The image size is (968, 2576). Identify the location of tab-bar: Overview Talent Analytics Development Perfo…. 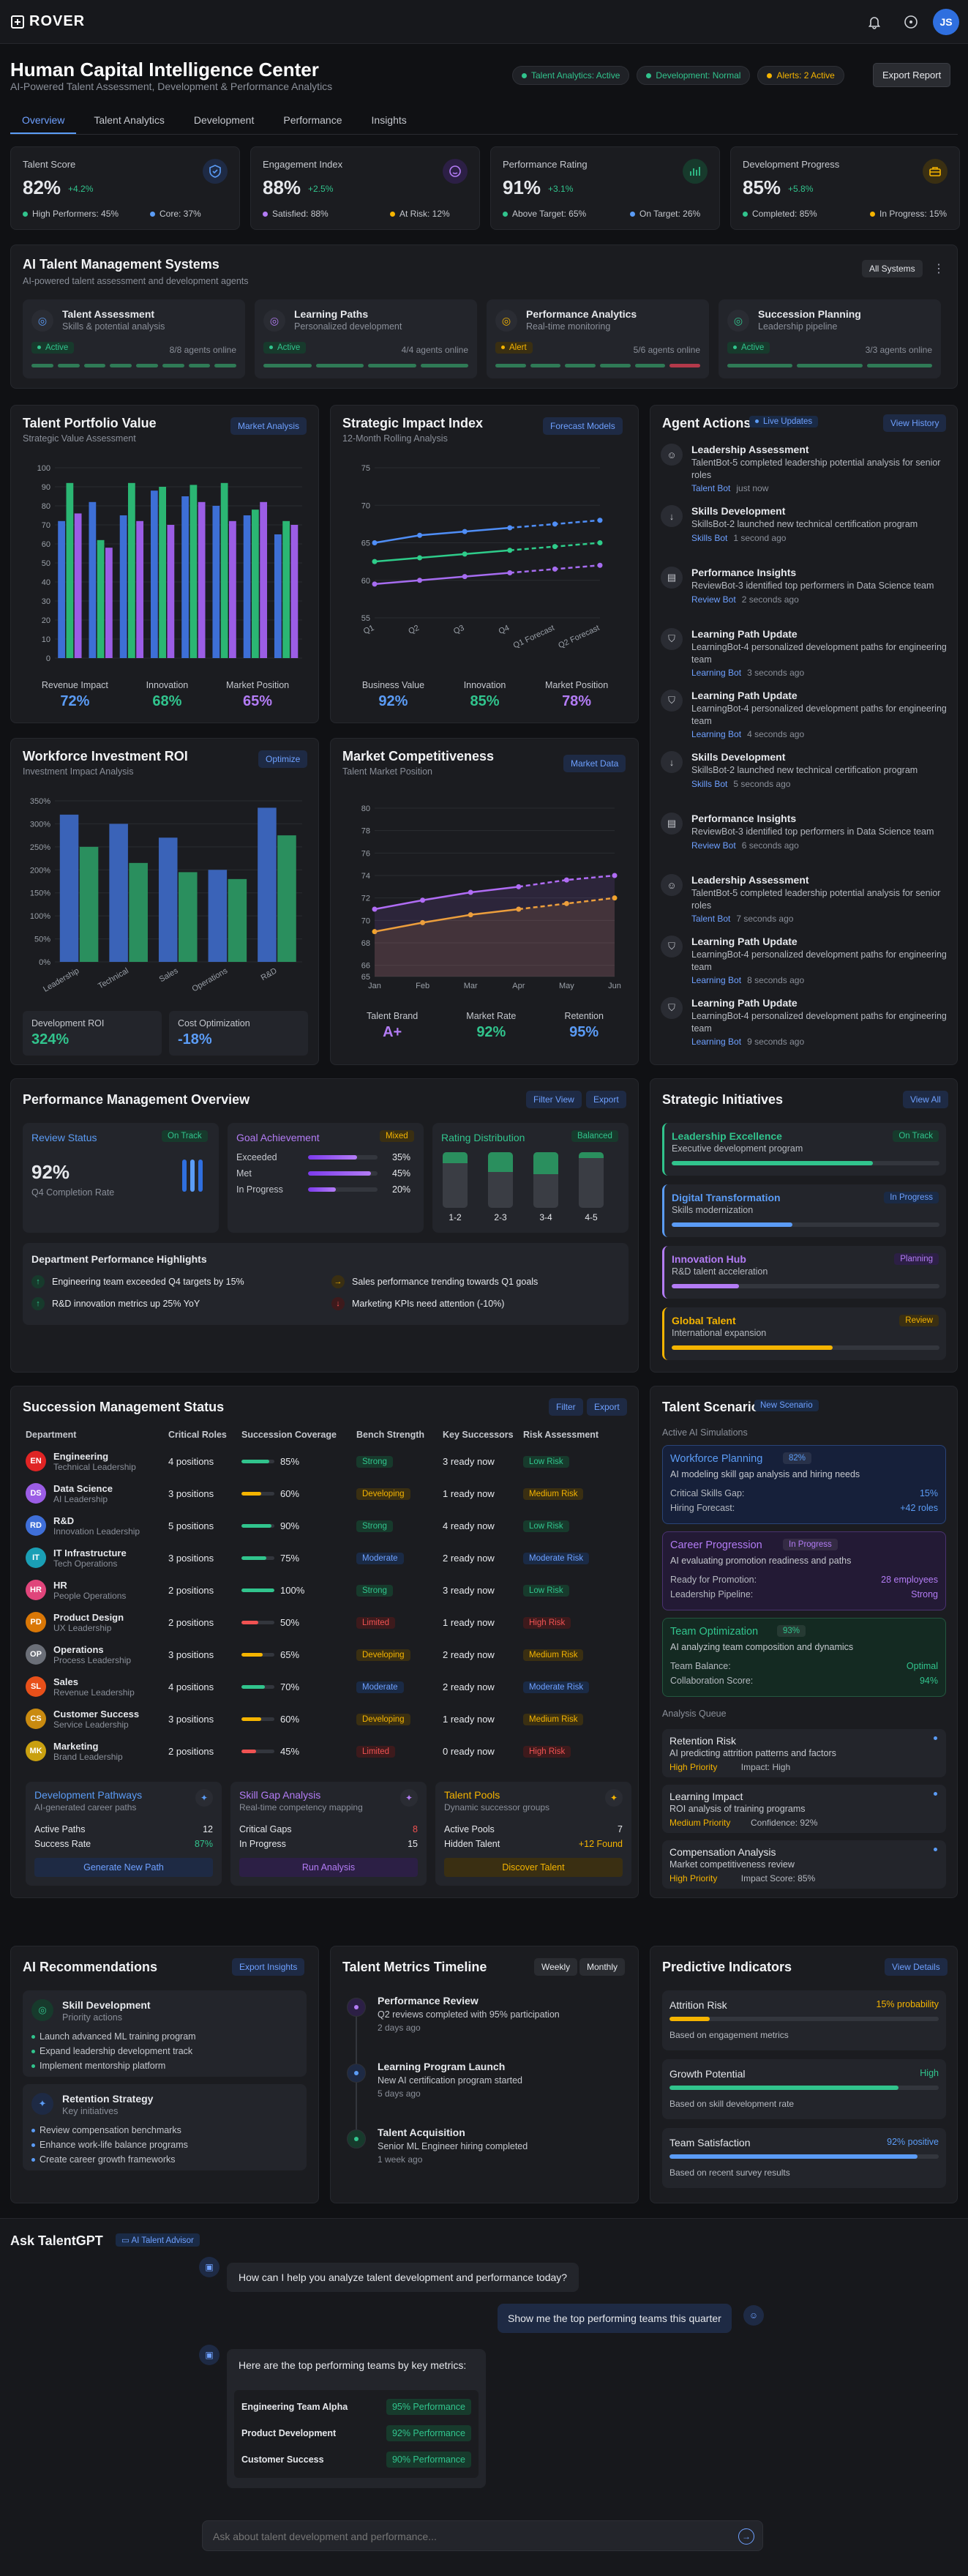
(484, 122).